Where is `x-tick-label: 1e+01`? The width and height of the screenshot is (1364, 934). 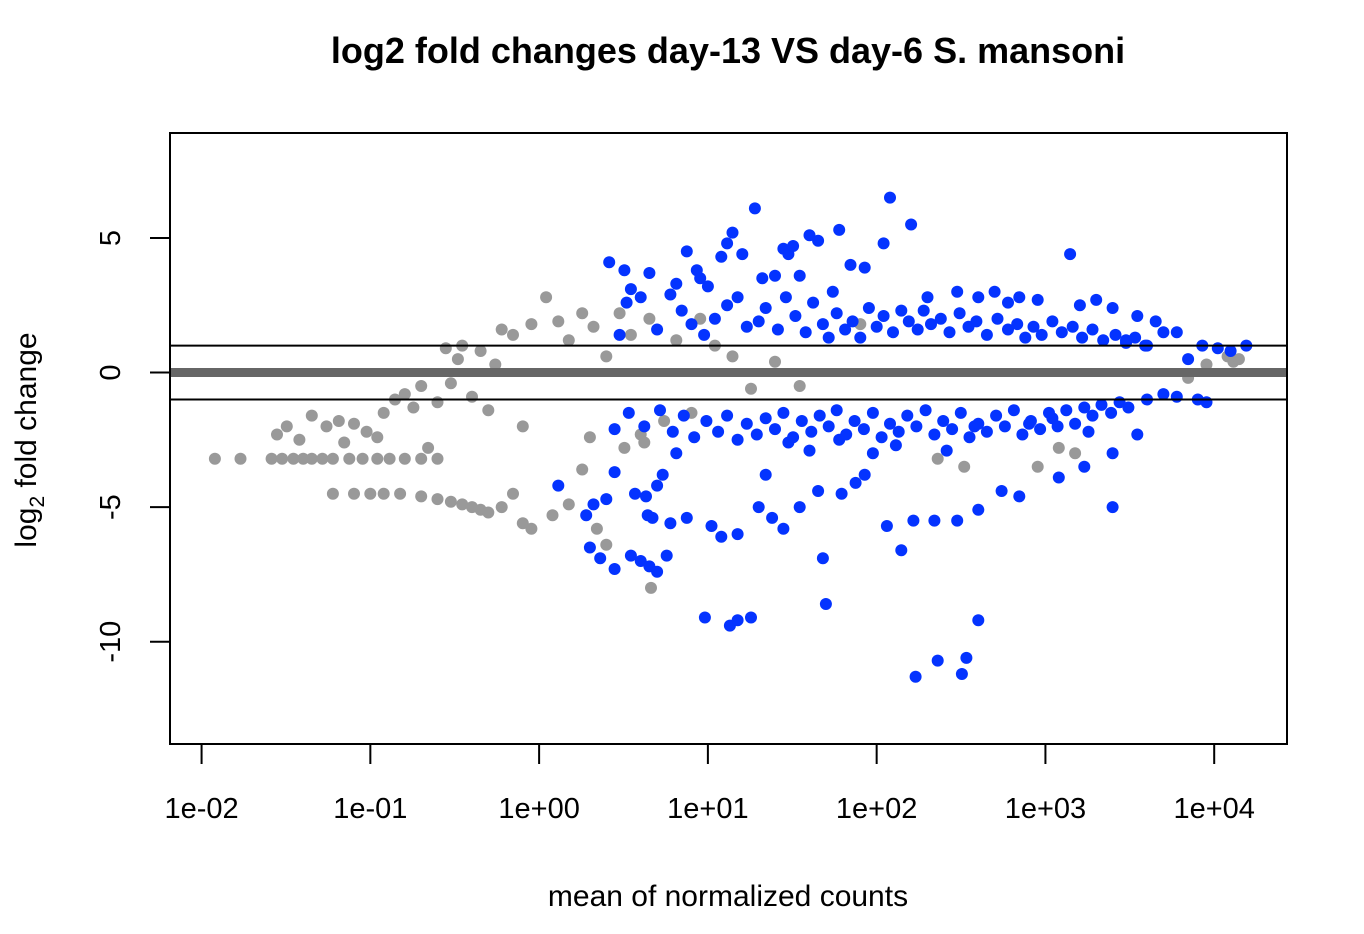
x-tick-label: 1e+01 is located at coordinates (707, 809).